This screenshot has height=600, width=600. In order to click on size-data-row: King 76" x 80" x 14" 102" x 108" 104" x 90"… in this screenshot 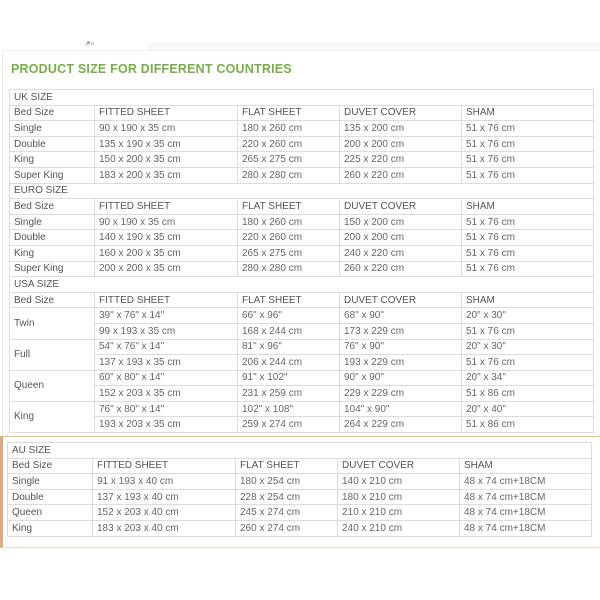, I will do `click(302, 417)`.